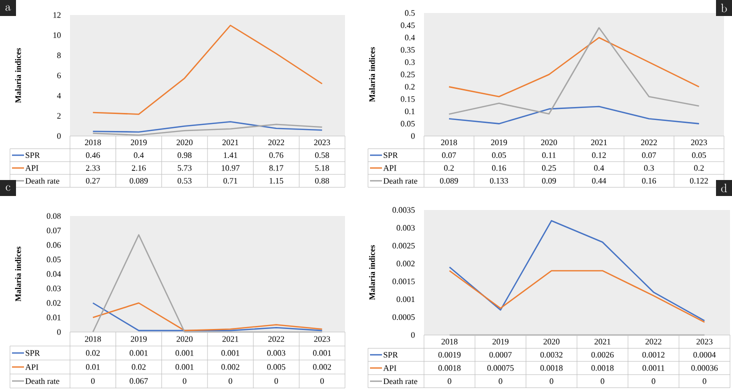  What do you see at coordinates (649, 168) in the screenshot?
I see `data-label: 0.3` at bounding box center [649, 168].